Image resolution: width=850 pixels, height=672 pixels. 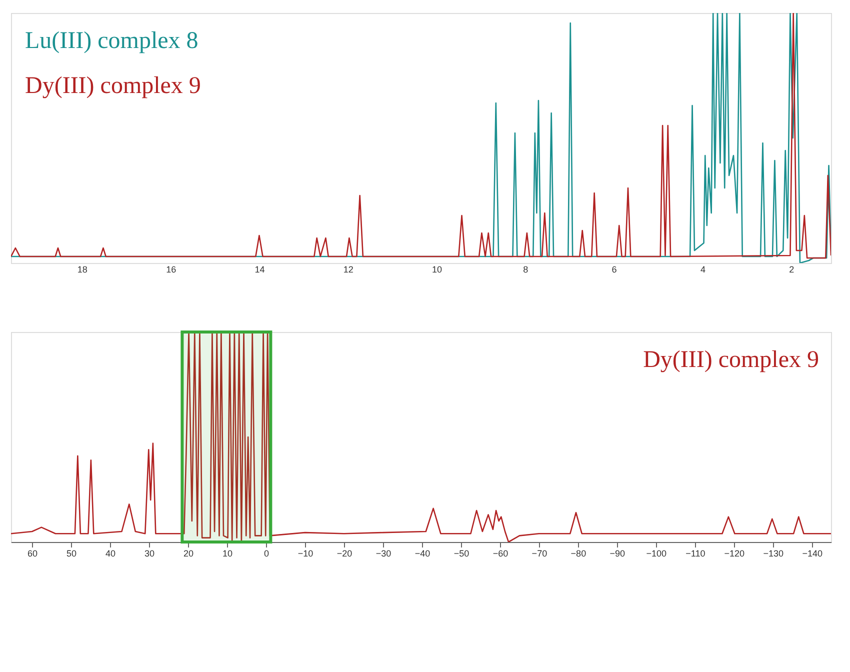 I want to click on x-tick-label: 2, so click(x=791, y=269).